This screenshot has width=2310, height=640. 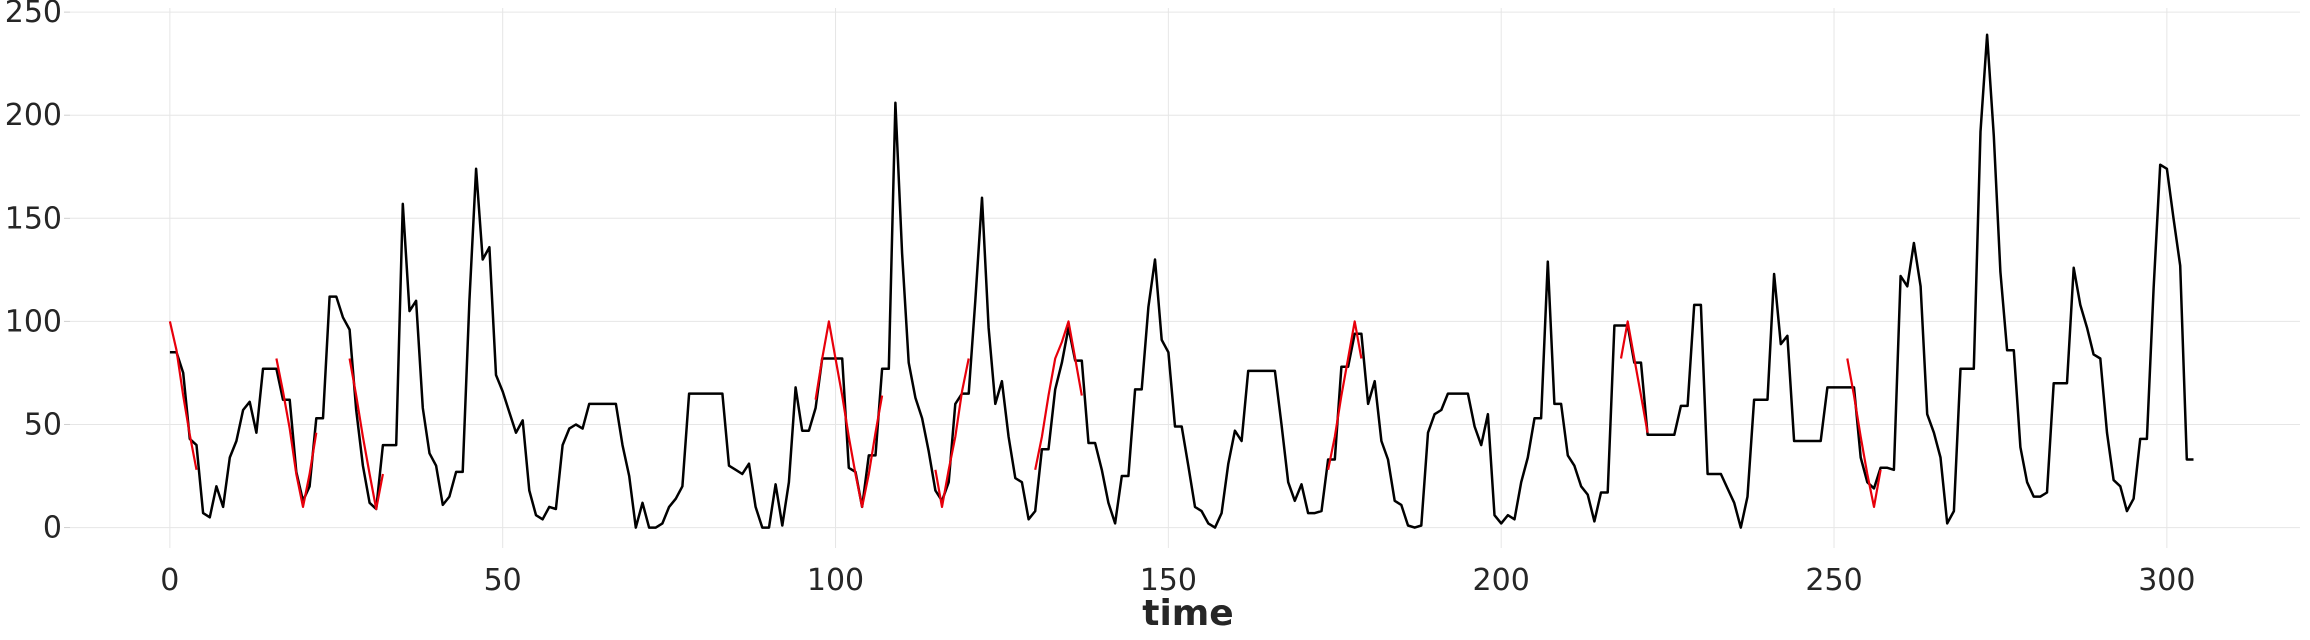 I want to click on x-tick-label: 250, so click(x=1833, y=580).